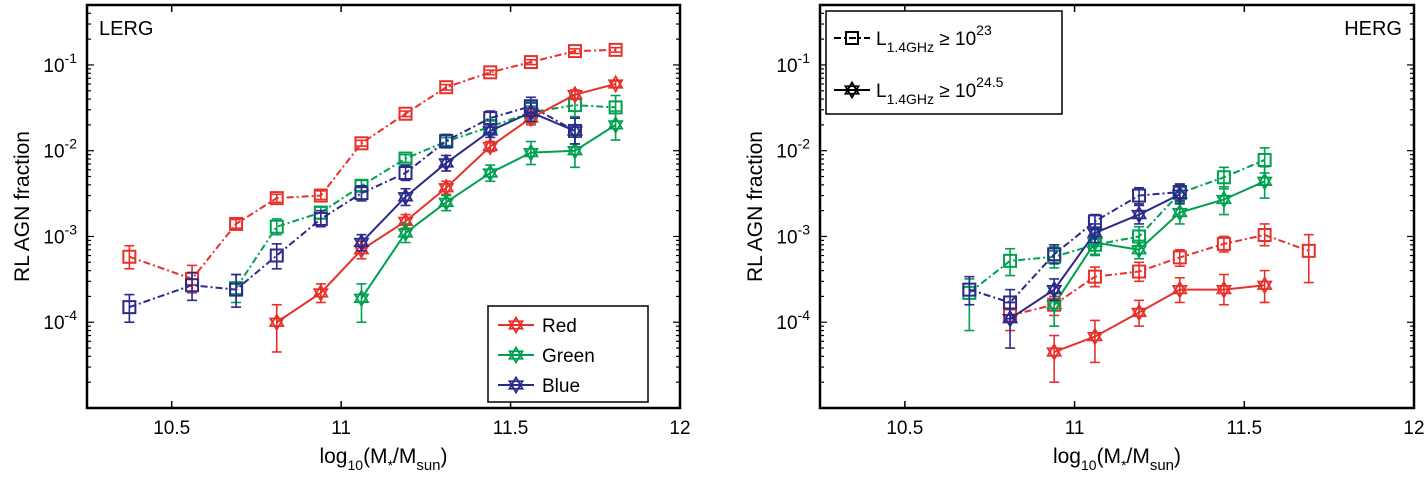  I want to click on legend-entry-green: Green, so click(546, 356).